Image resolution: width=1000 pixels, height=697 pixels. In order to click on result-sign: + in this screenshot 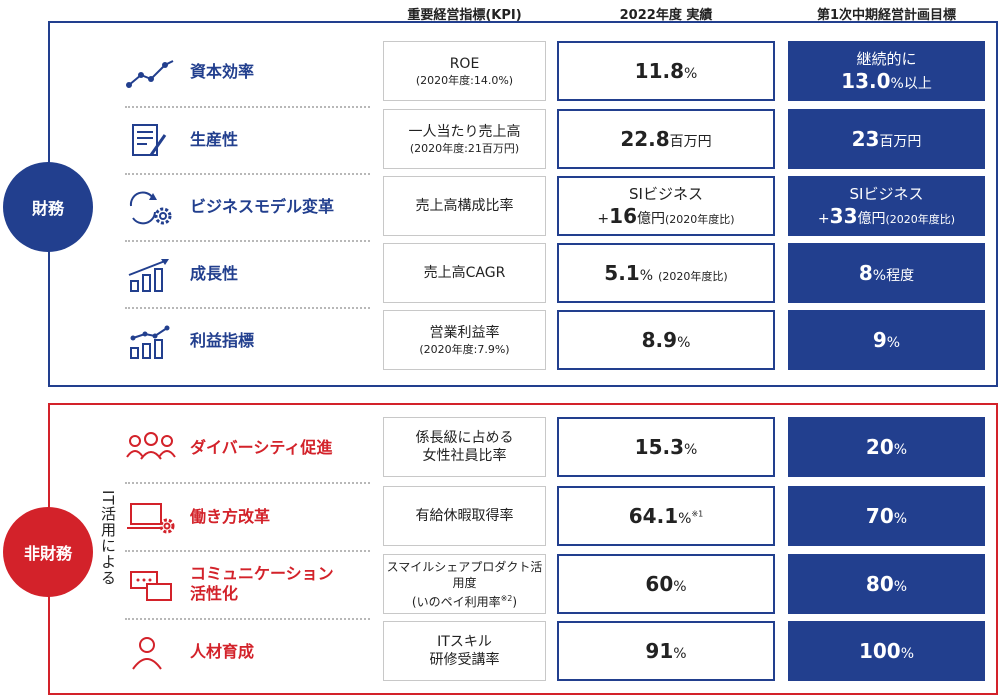, I will do `click(603, 218)`.